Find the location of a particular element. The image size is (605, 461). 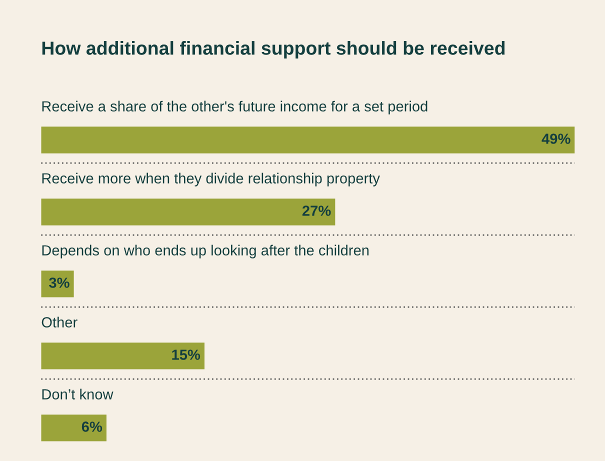

y-tick-label: Receive a share of the other's future income for a set period is located at coordinates (235, 107).